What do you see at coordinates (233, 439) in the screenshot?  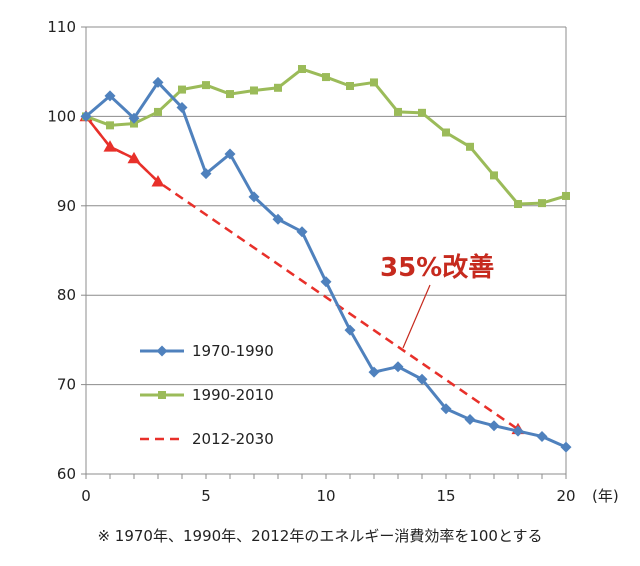 I see `legend-label-2012-2030: 2012-2030` at bounding box center [233, 439].